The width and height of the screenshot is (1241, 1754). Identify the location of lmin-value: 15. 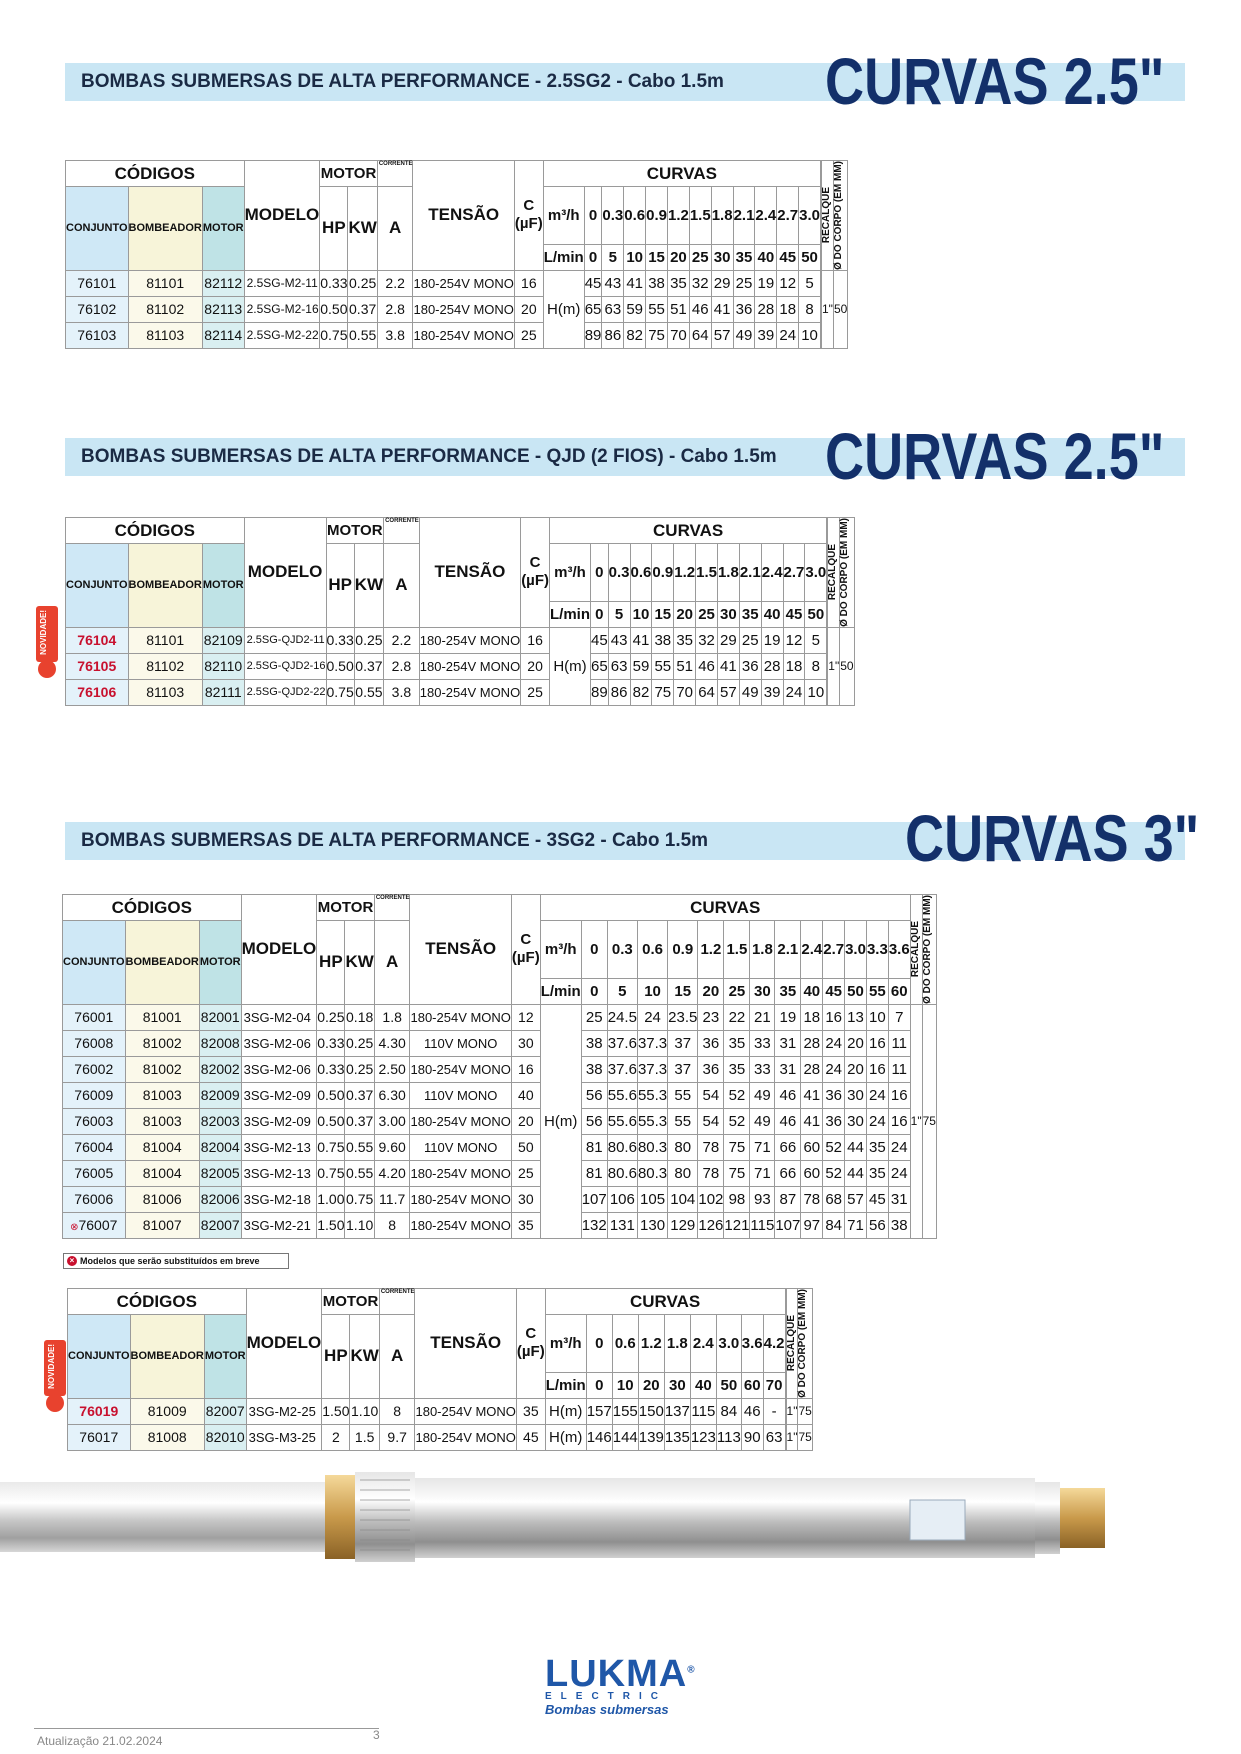
(663, 614).